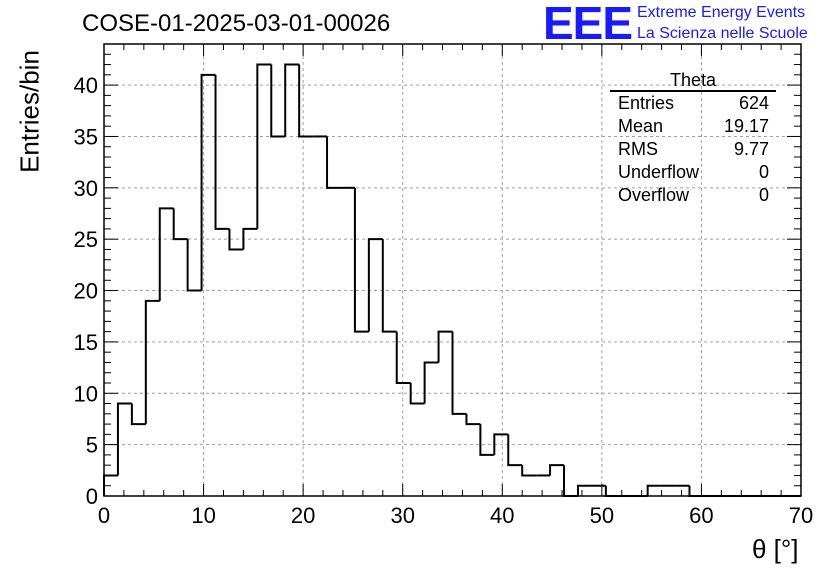  I want to click on stats-row-entries: Entries 624, so click(693, 103).